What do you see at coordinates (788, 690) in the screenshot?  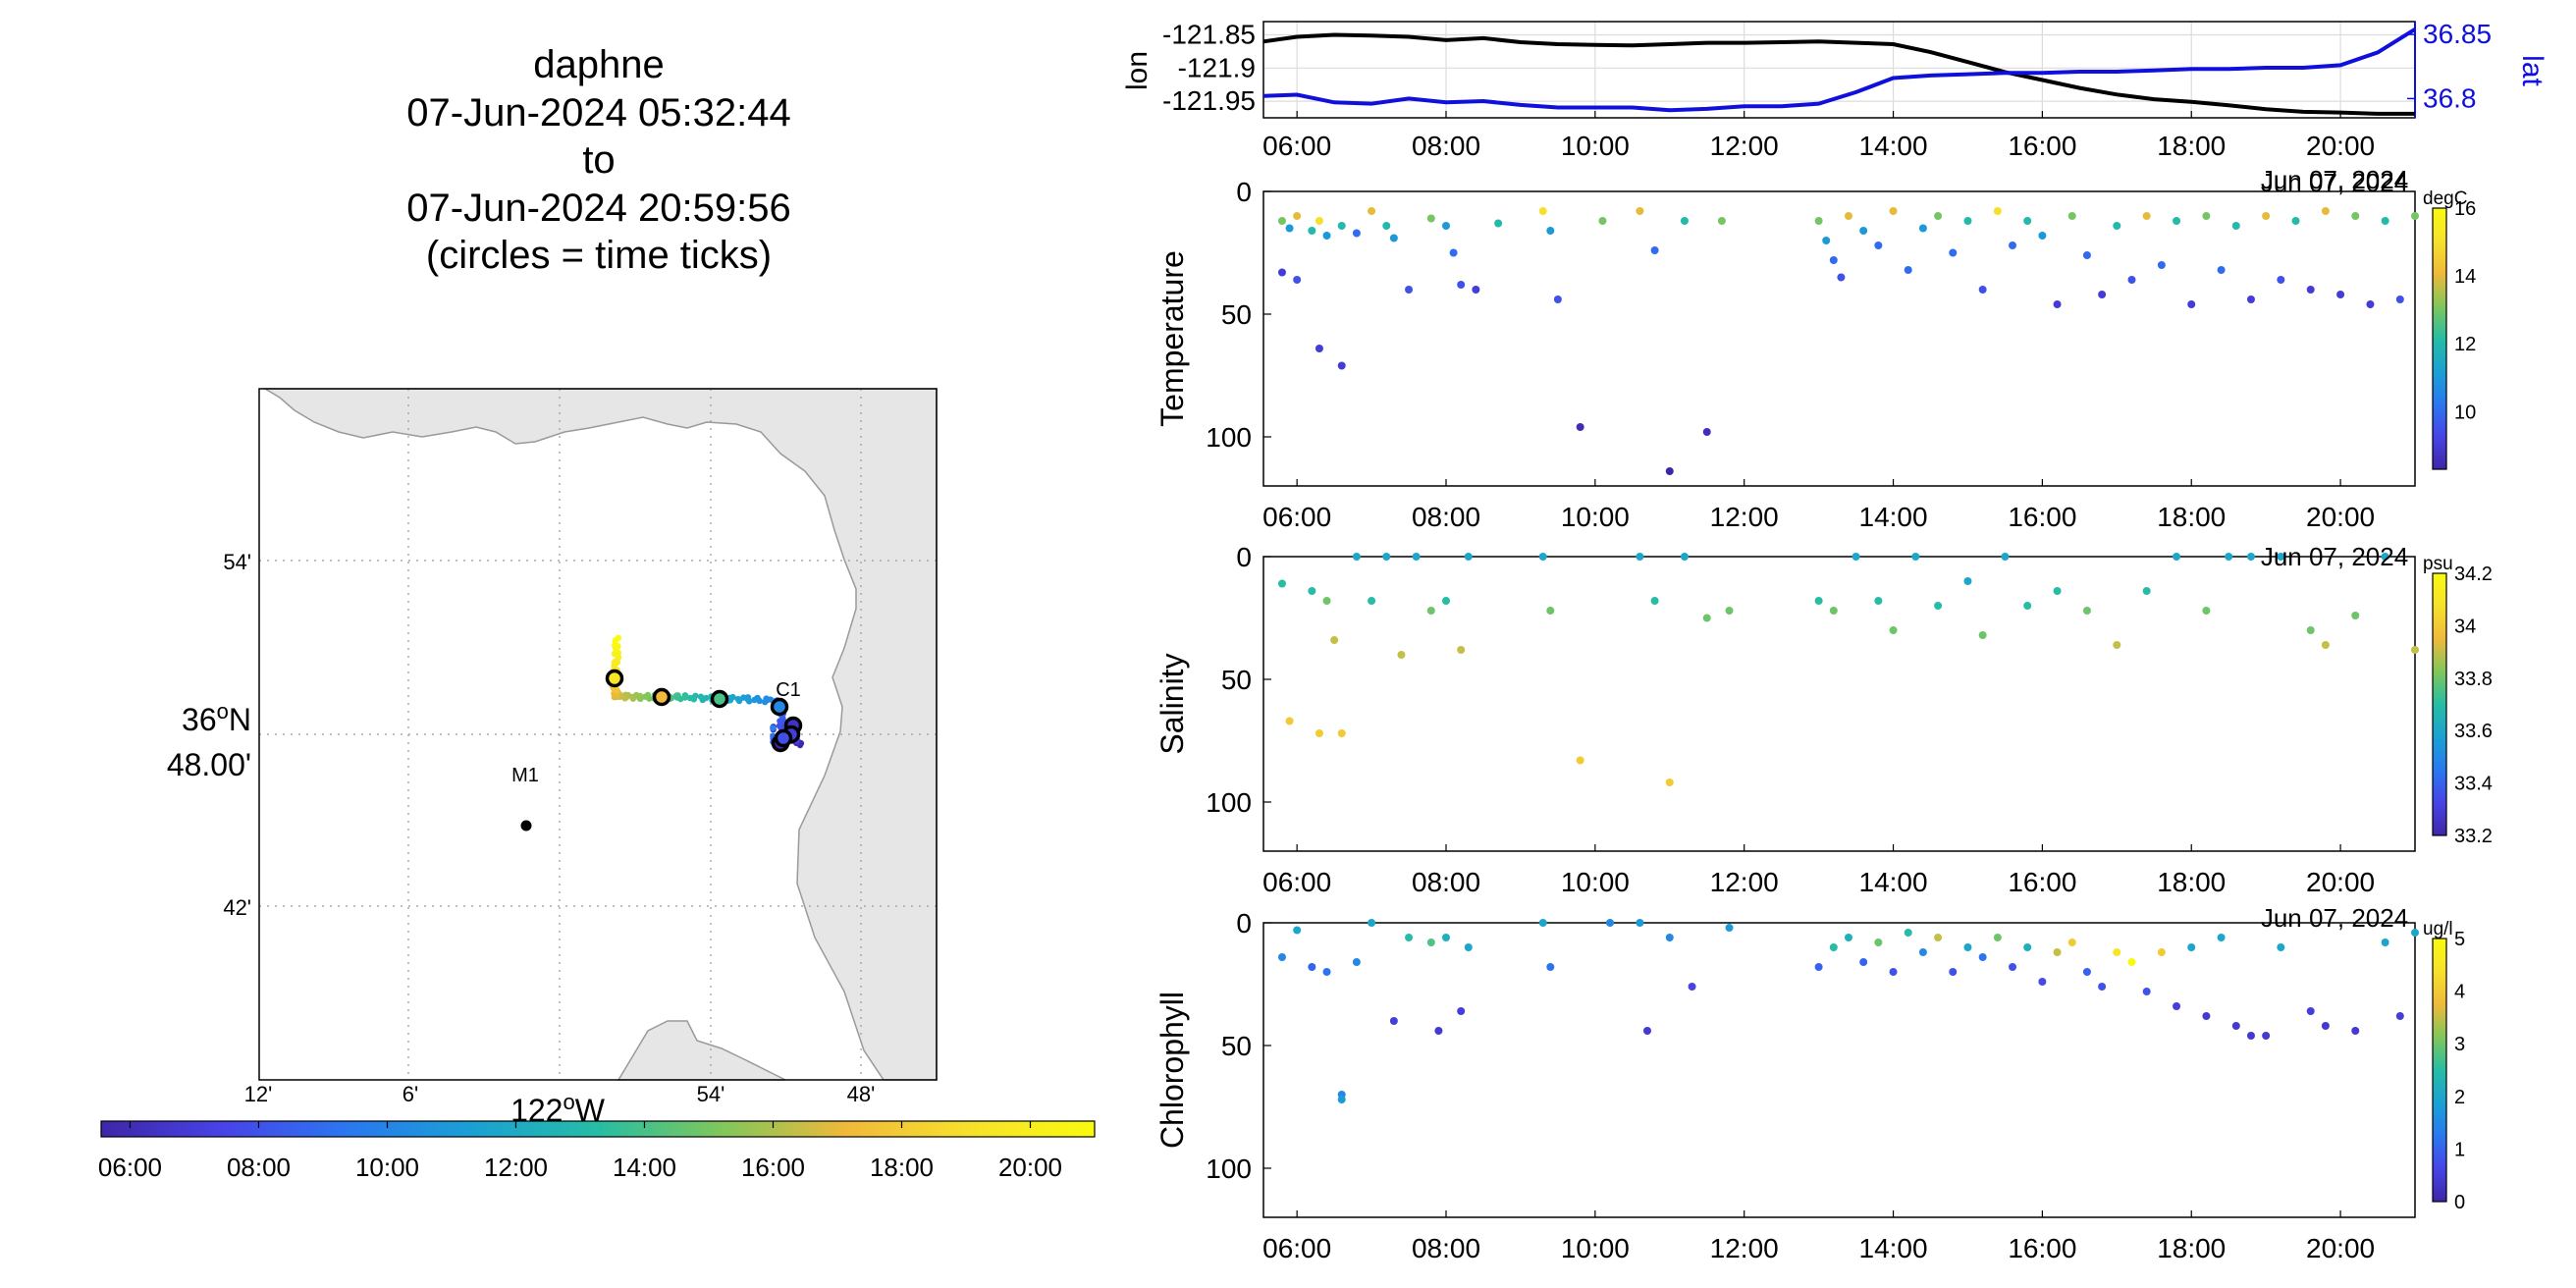 I see `c1-label: C1` at bounding box center [788, 690].